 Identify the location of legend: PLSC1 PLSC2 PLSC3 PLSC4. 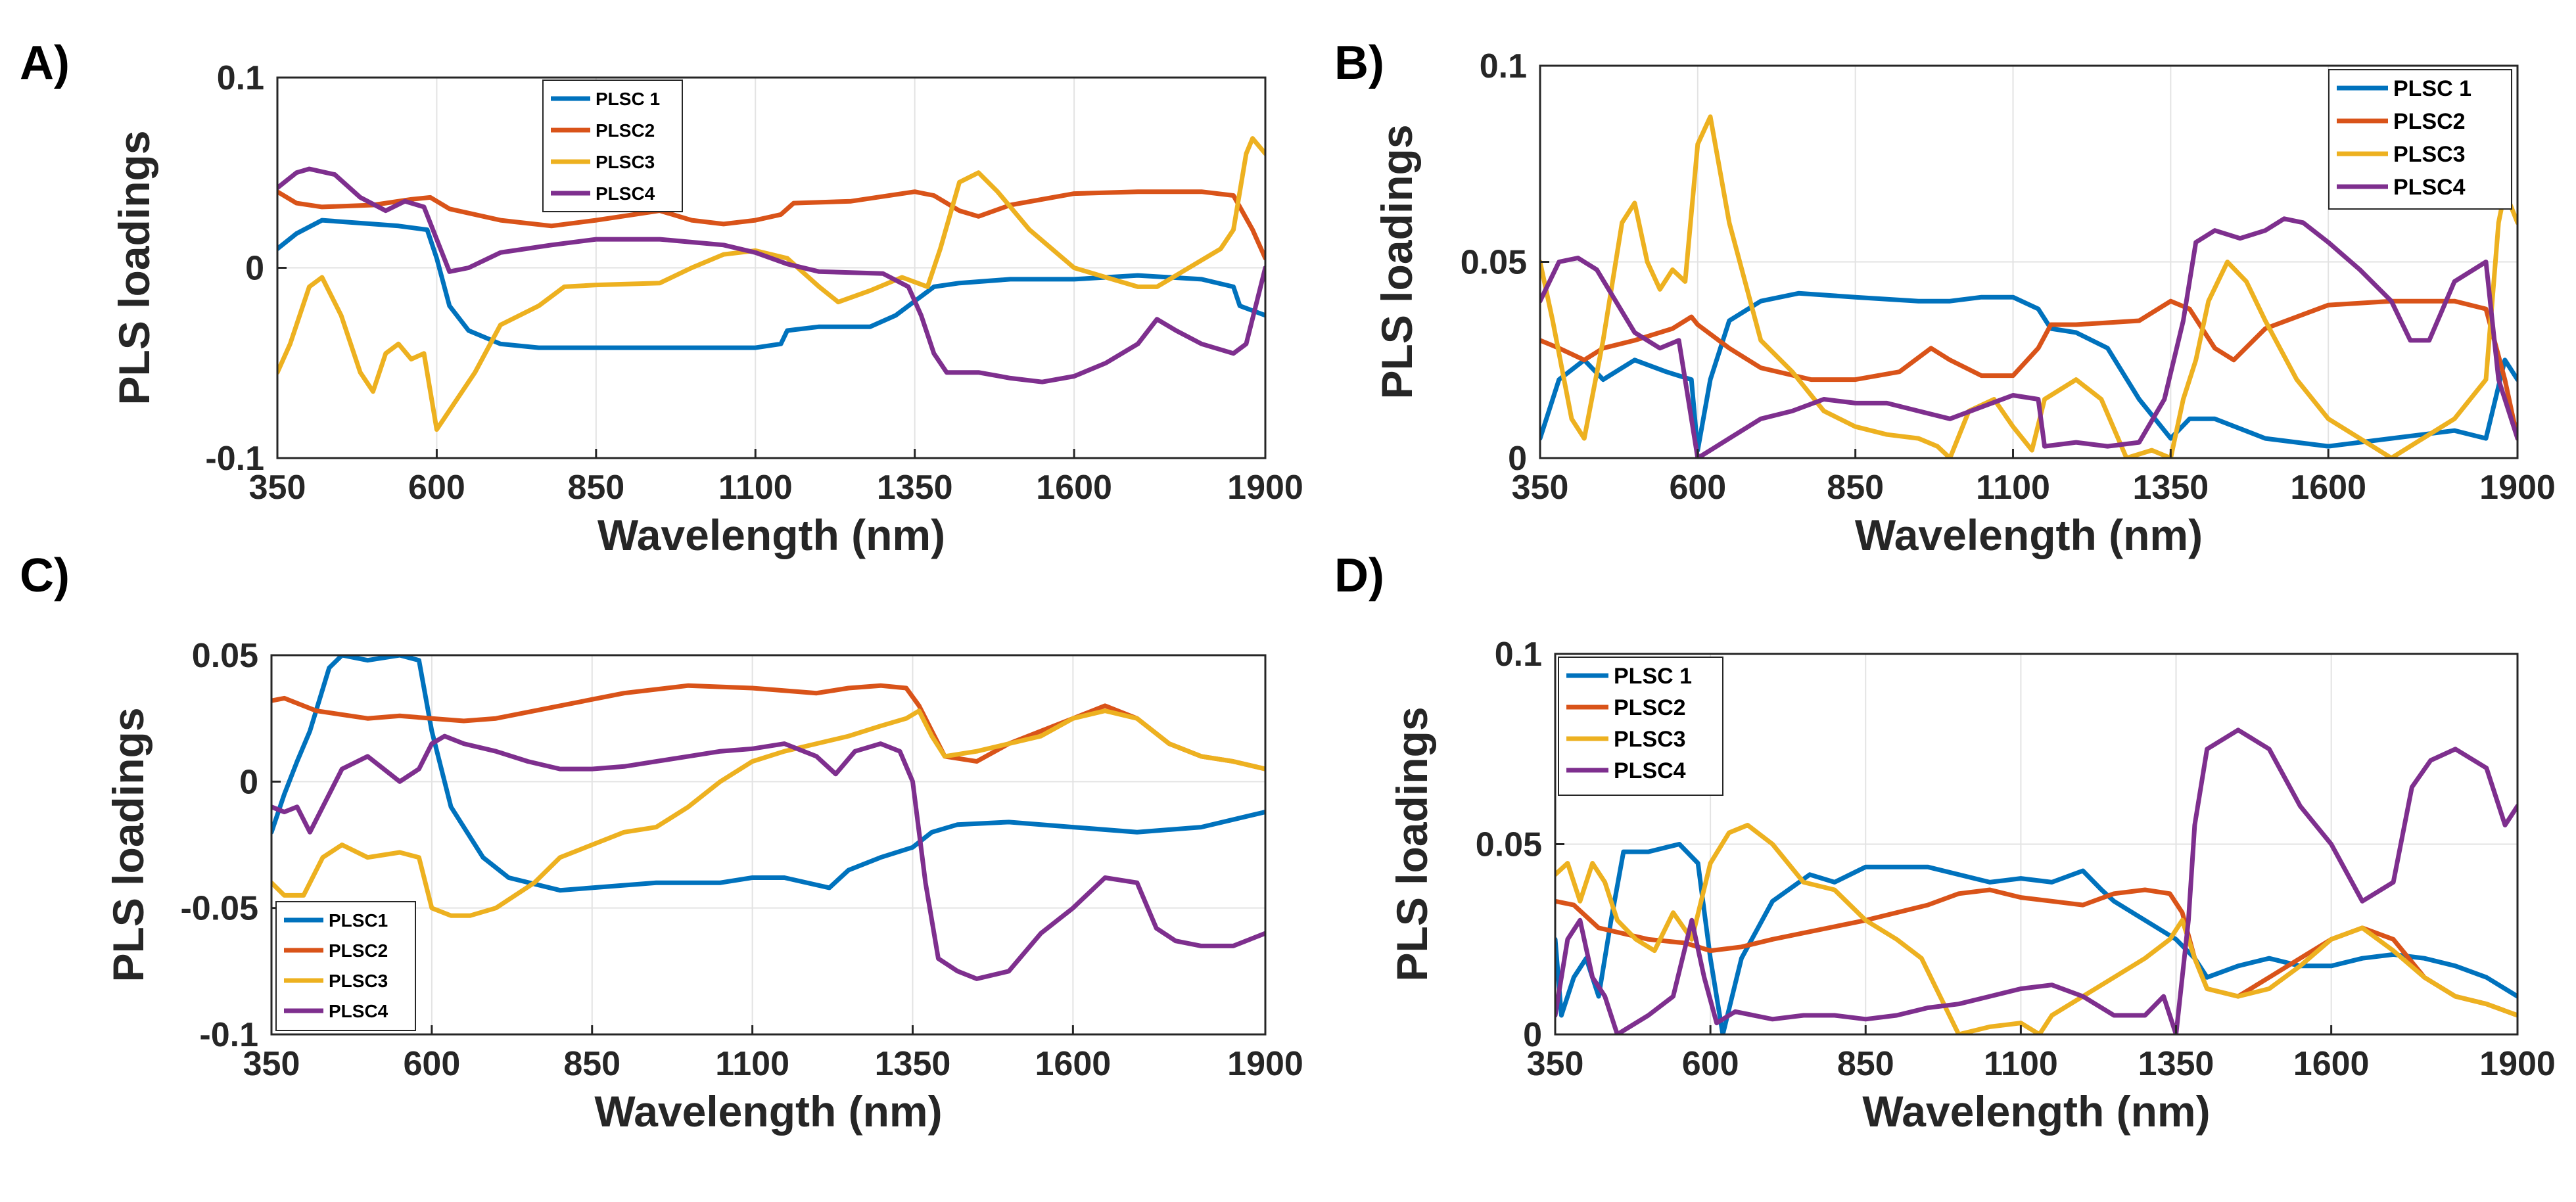
(345, 966).